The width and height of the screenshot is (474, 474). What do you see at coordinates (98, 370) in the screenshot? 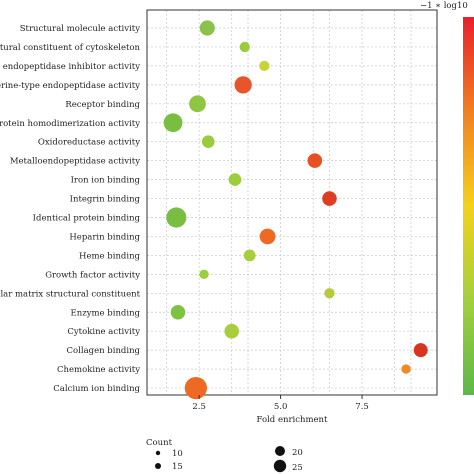
I see `category-label: Chemokine activity` at bounding box center [98, 370].